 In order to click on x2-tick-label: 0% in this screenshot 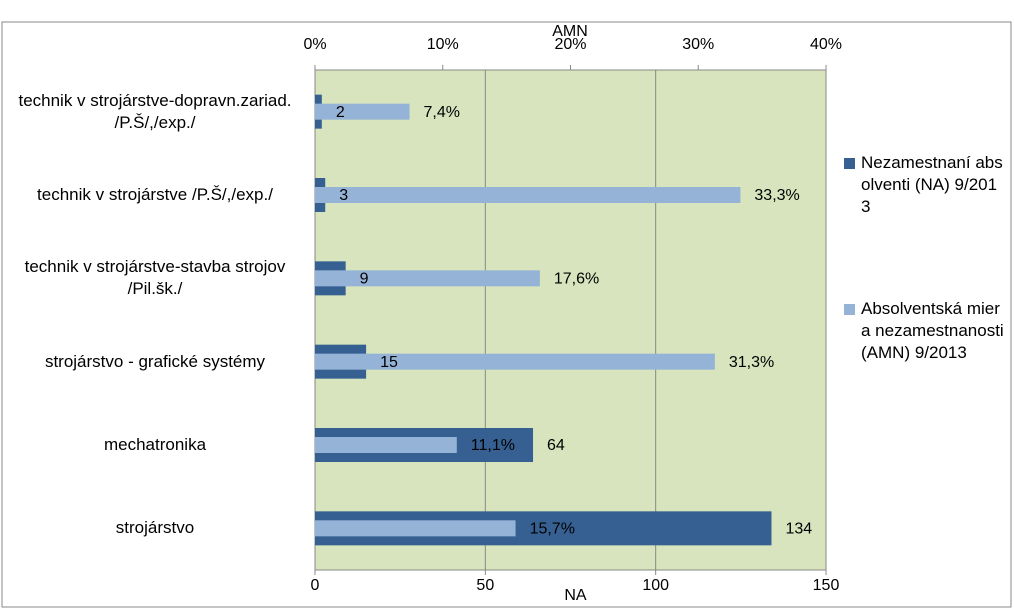, I will do `click(314, 44)`.